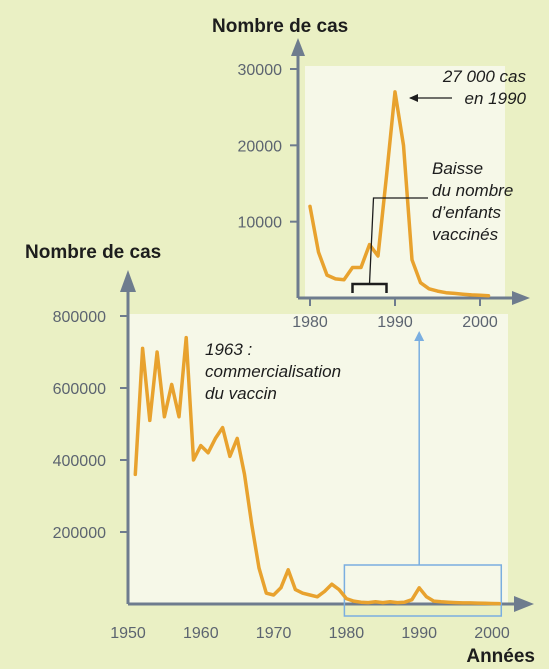  I want to click on inset-y-axis-title: Nombre de cas, so click(280, 26).